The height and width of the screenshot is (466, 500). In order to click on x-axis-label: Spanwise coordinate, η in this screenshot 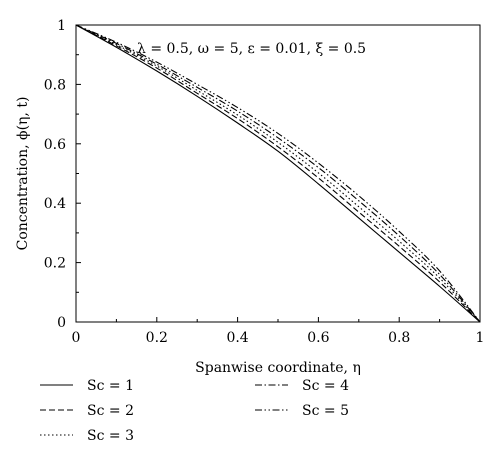, I will do `click(278, 368)`.